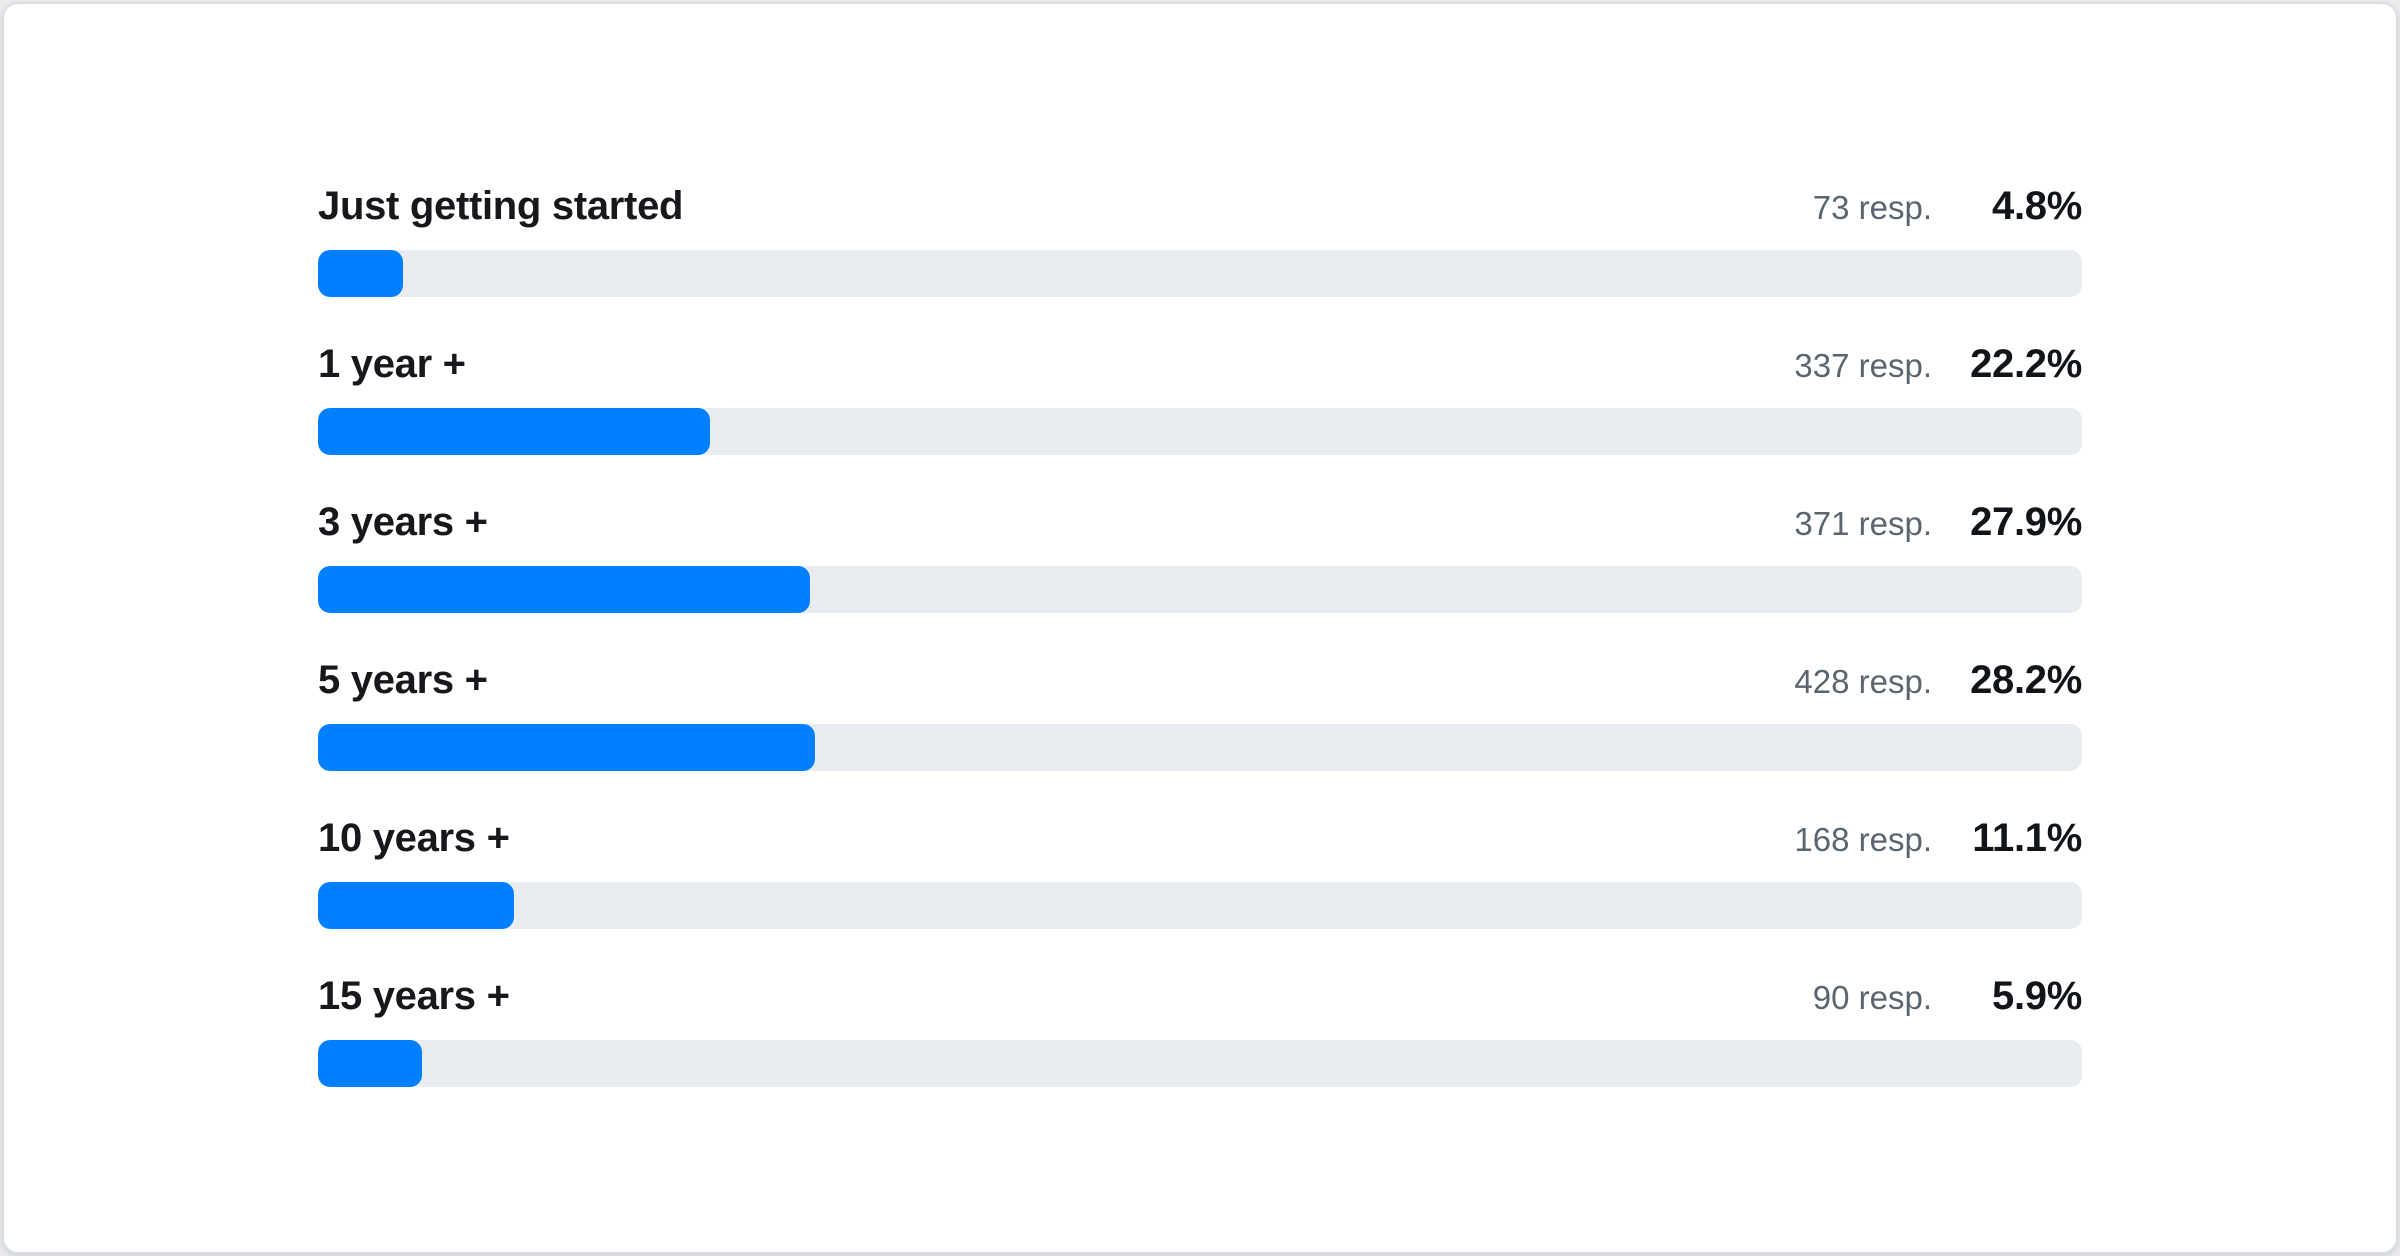  Describe the element at coordinates (1200, 523) in the screenshot. I see `row-header: 3 years + 371 resp. 27.9%` at that location.